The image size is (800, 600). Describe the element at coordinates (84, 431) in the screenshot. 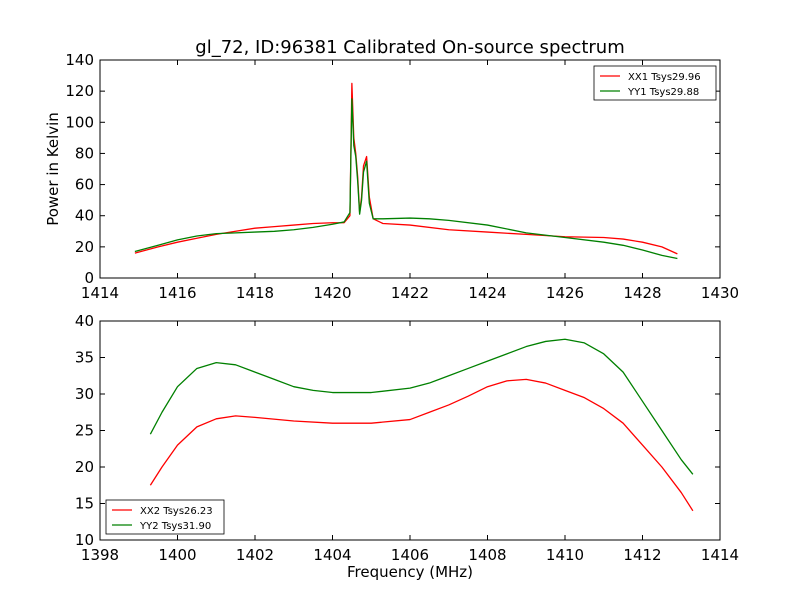

I see `y-tick-label: 25` at that location.